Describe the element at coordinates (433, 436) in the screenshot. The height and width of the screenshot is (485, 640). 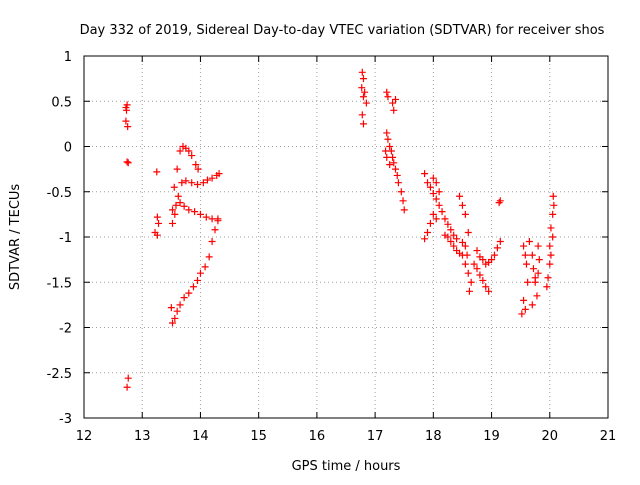
I see `x-tick-label: 18` at that location.